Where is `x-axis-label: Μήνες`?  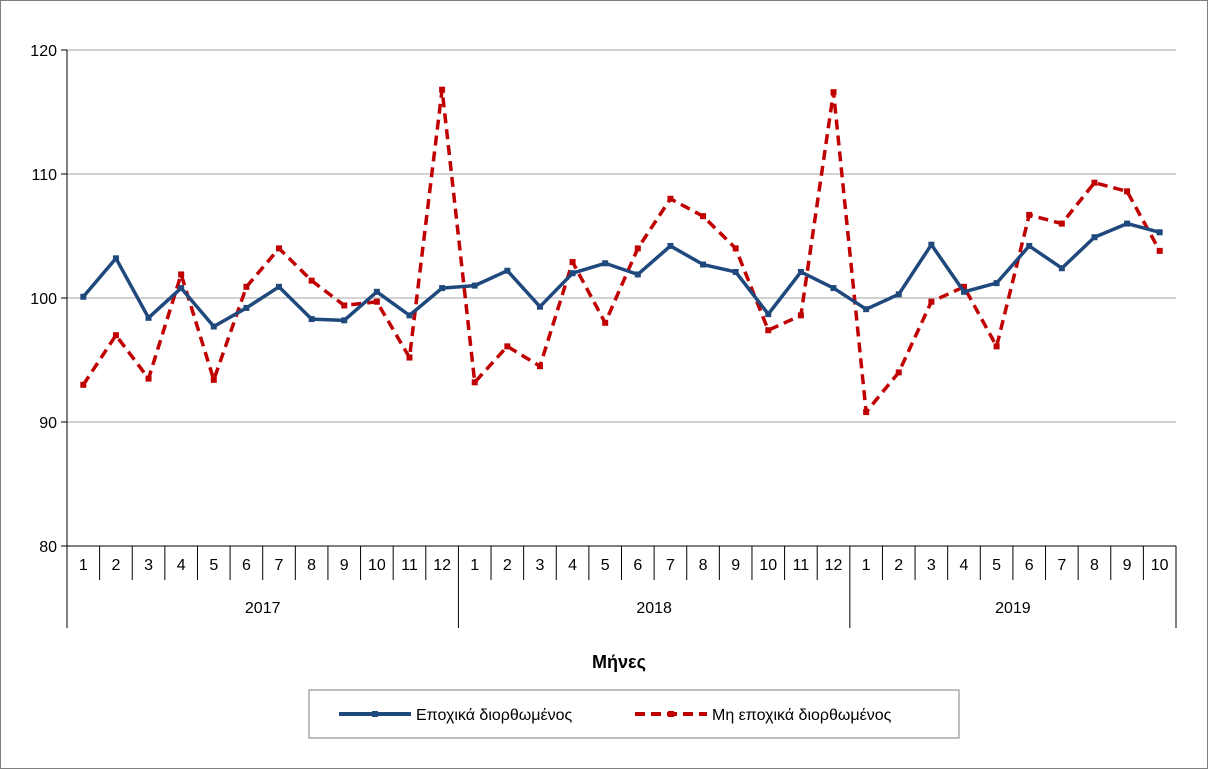 x-axis-label: Μήνες is located at coordinates (619, 662).